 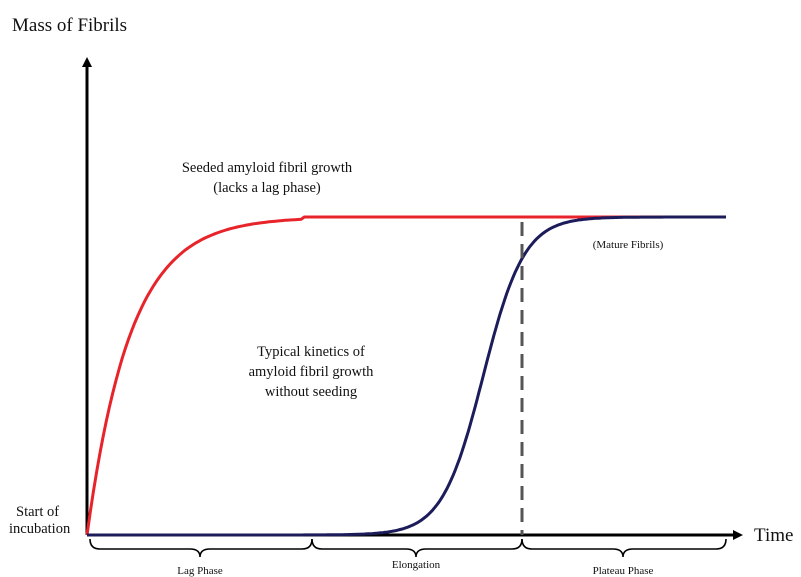 I want to click on seeded-label-line1: Seeded amyloid fibril growth, so click(x=267, y=168).